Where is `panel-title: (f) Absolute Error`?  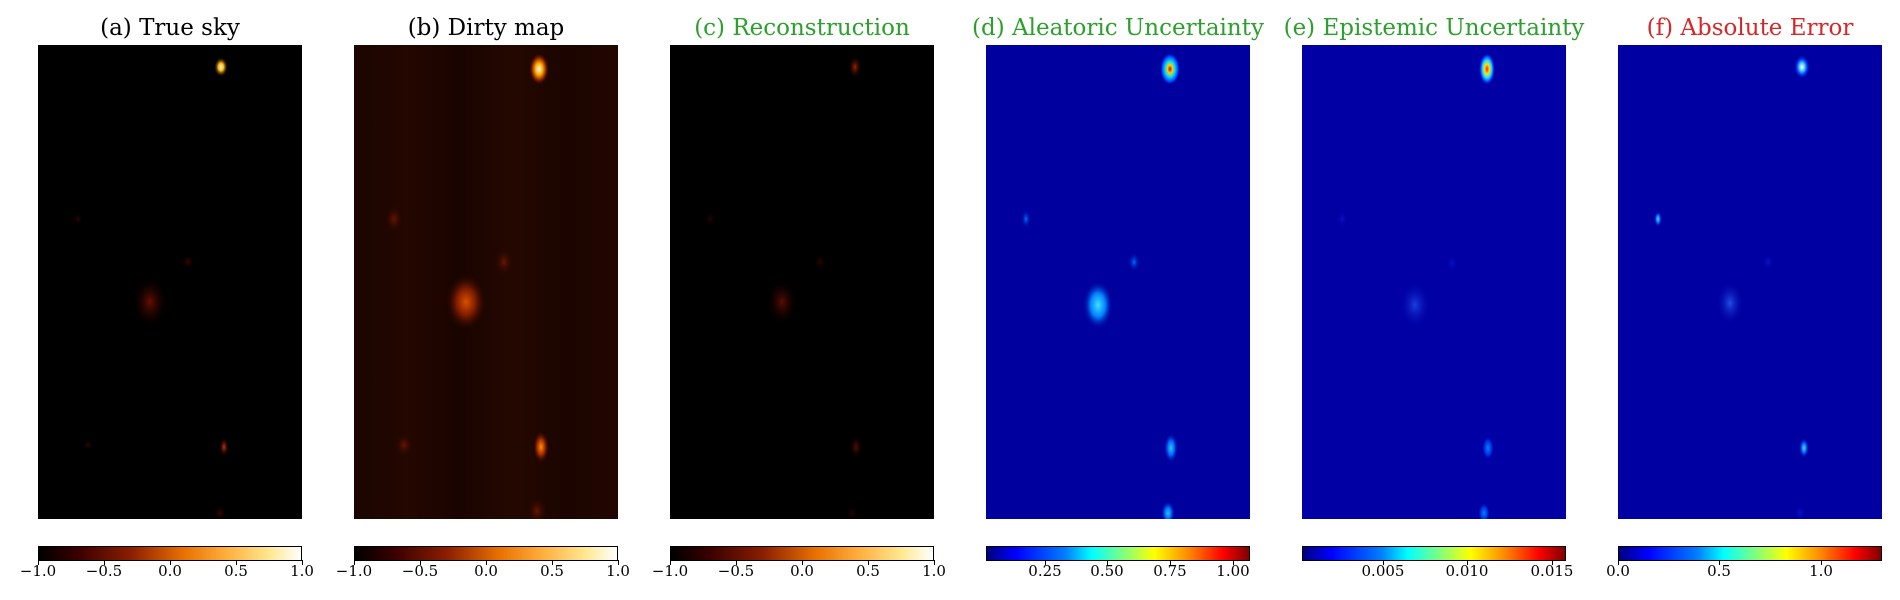
panel-title: (f) Absolute Error is located at coordinates (1750, 28).